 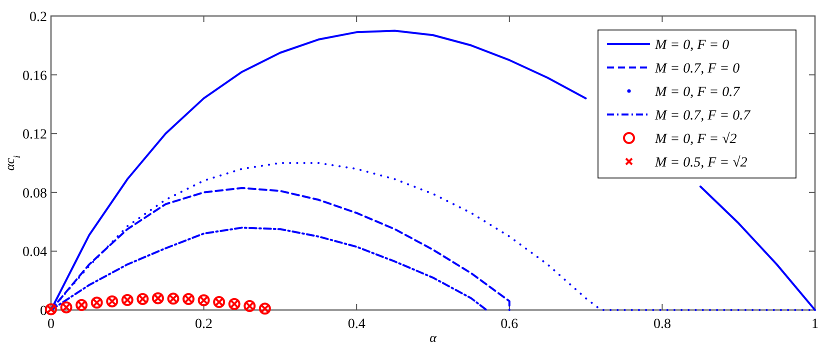 What do you see at coordinates (692, 45) in the screenshot?
I see `legend-label: M = 0, F = 0` at bounding box center [692, 45].